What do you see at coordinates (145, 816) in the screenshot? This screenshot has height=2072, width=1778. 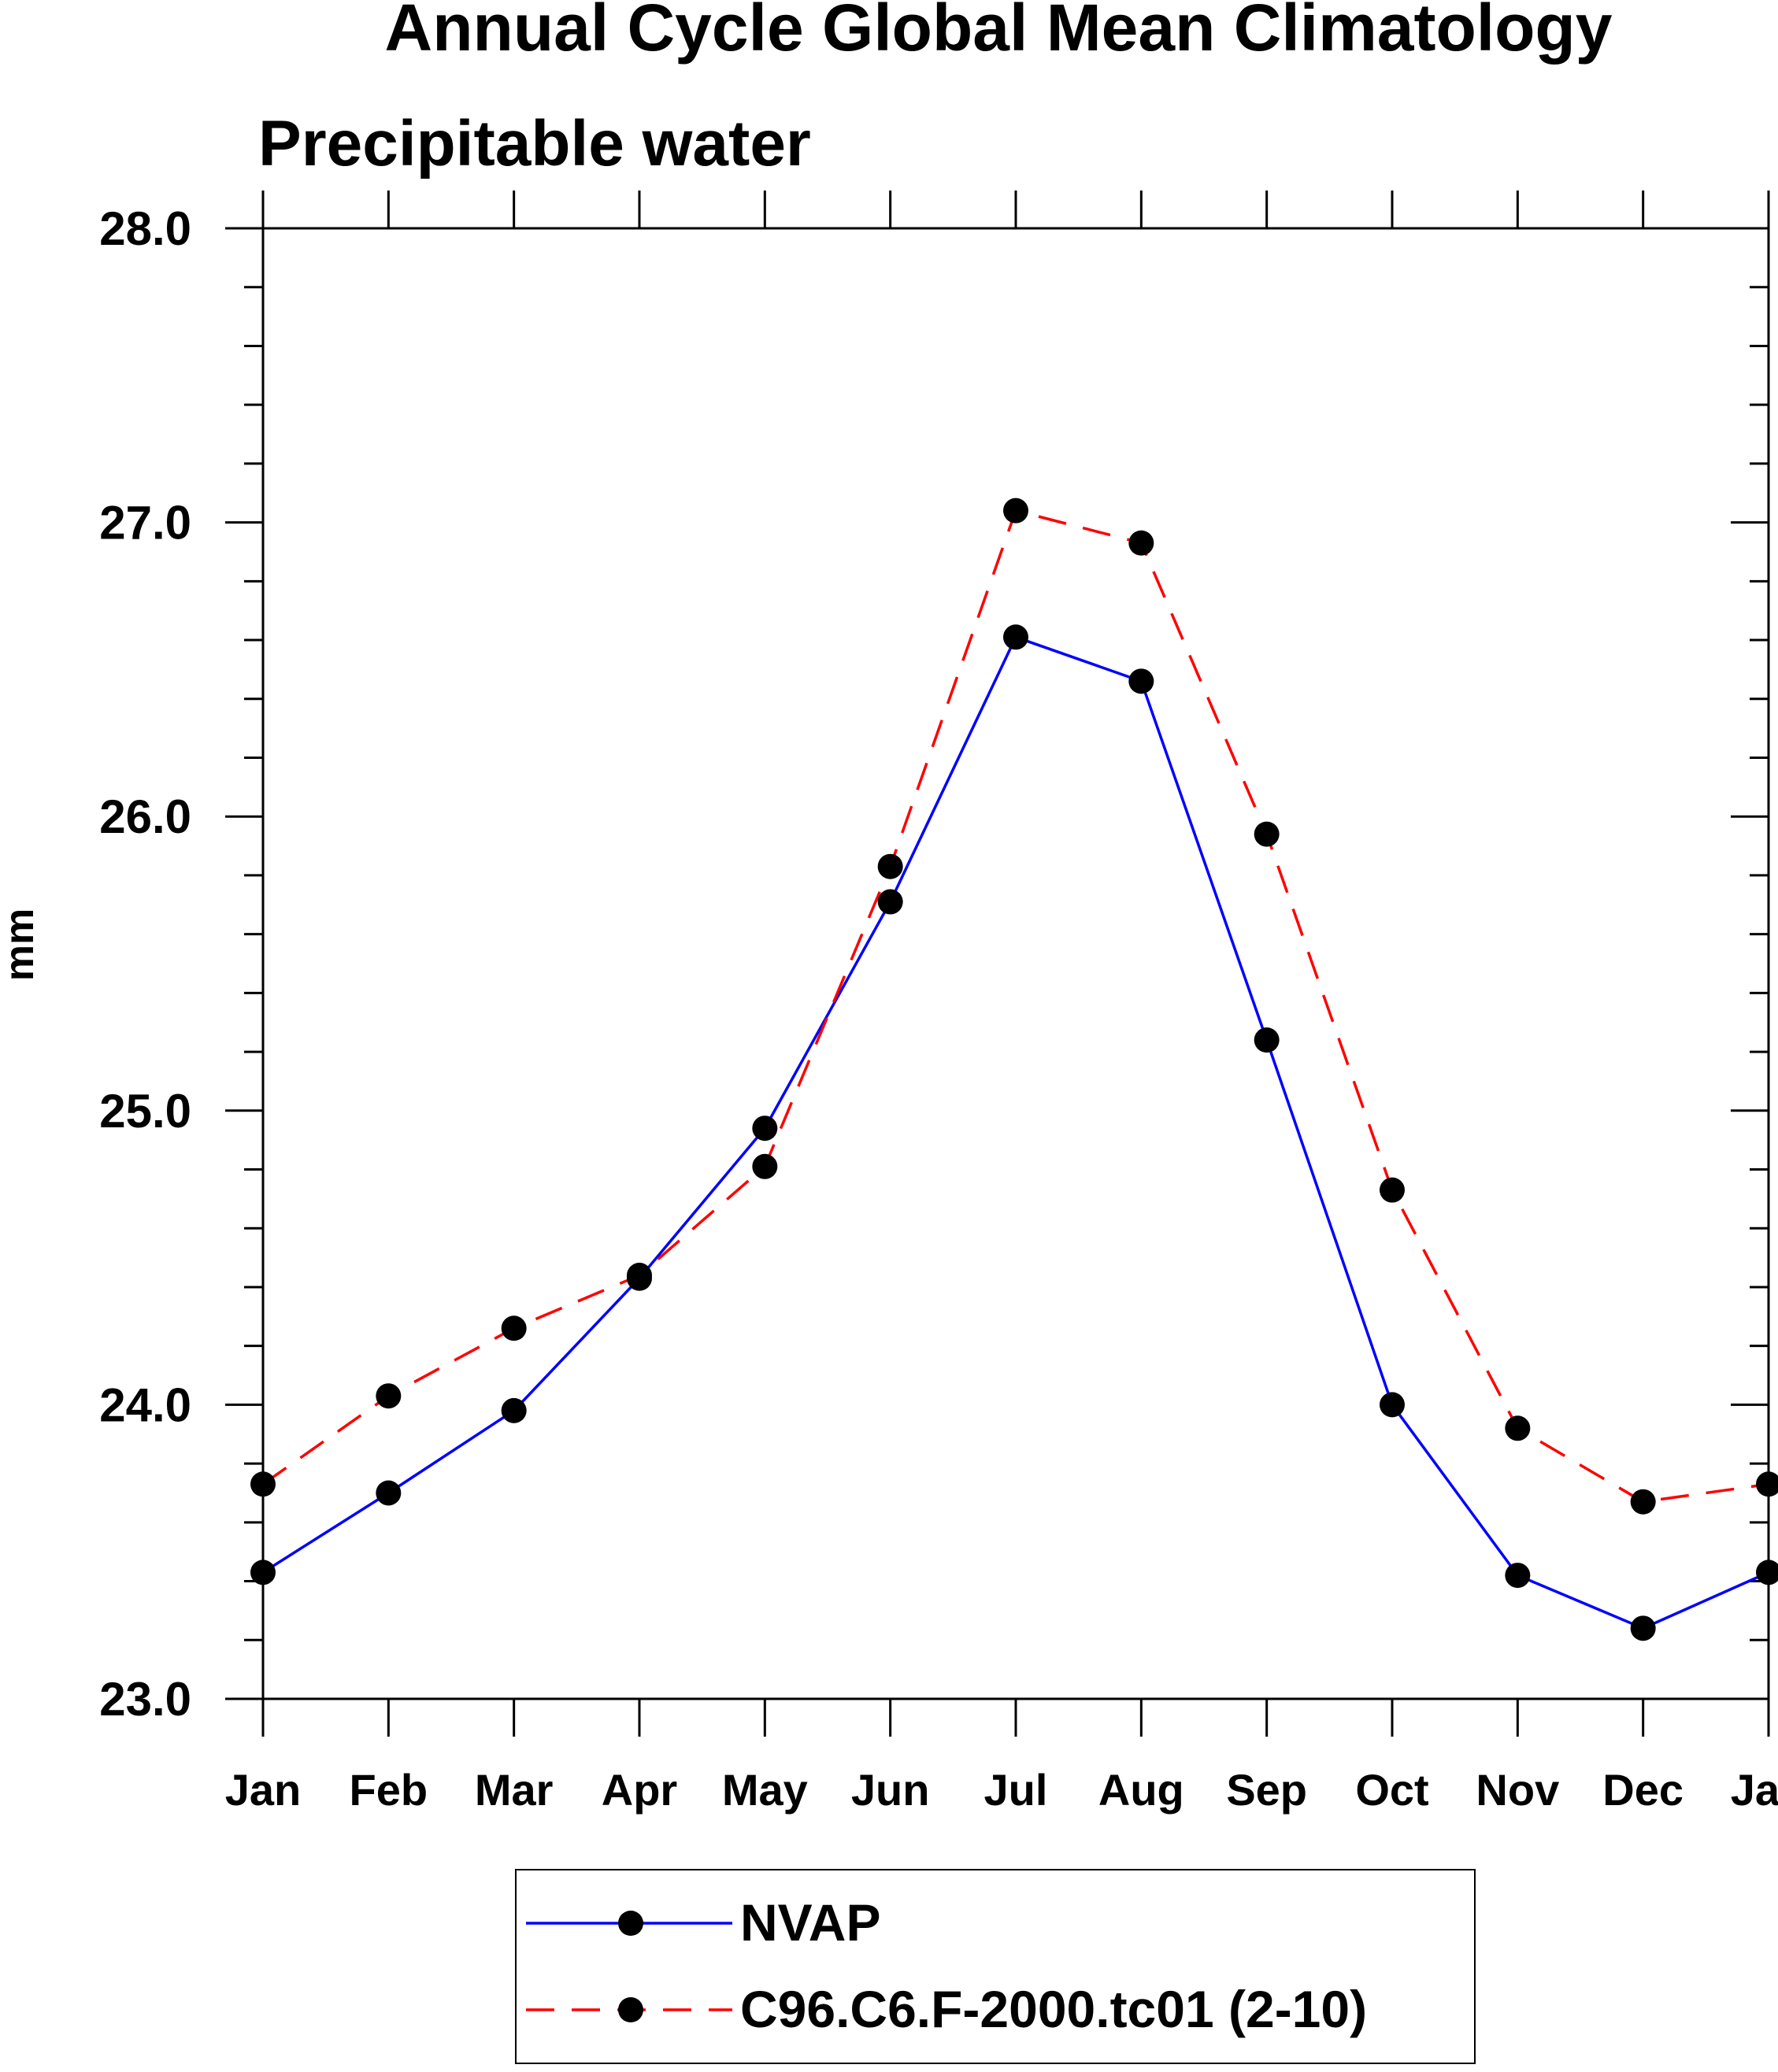 I see `y-tick-label: 26.0` at bounding box center [145, 816].